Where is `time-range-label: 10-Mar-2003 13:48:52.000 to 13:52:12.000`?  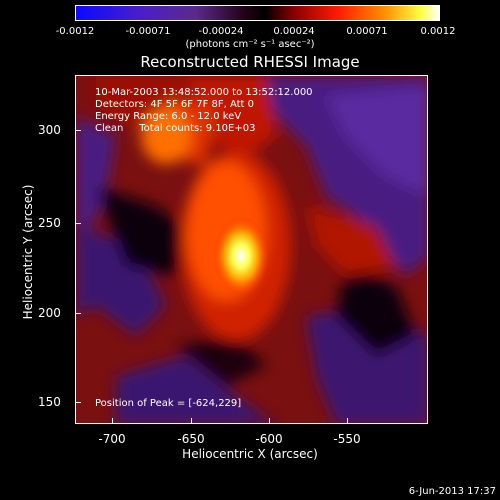
time-range-label: 10-Mar-2003 13:48:52.000 to 13:52:12.000 is located at coordinates (204, 92).